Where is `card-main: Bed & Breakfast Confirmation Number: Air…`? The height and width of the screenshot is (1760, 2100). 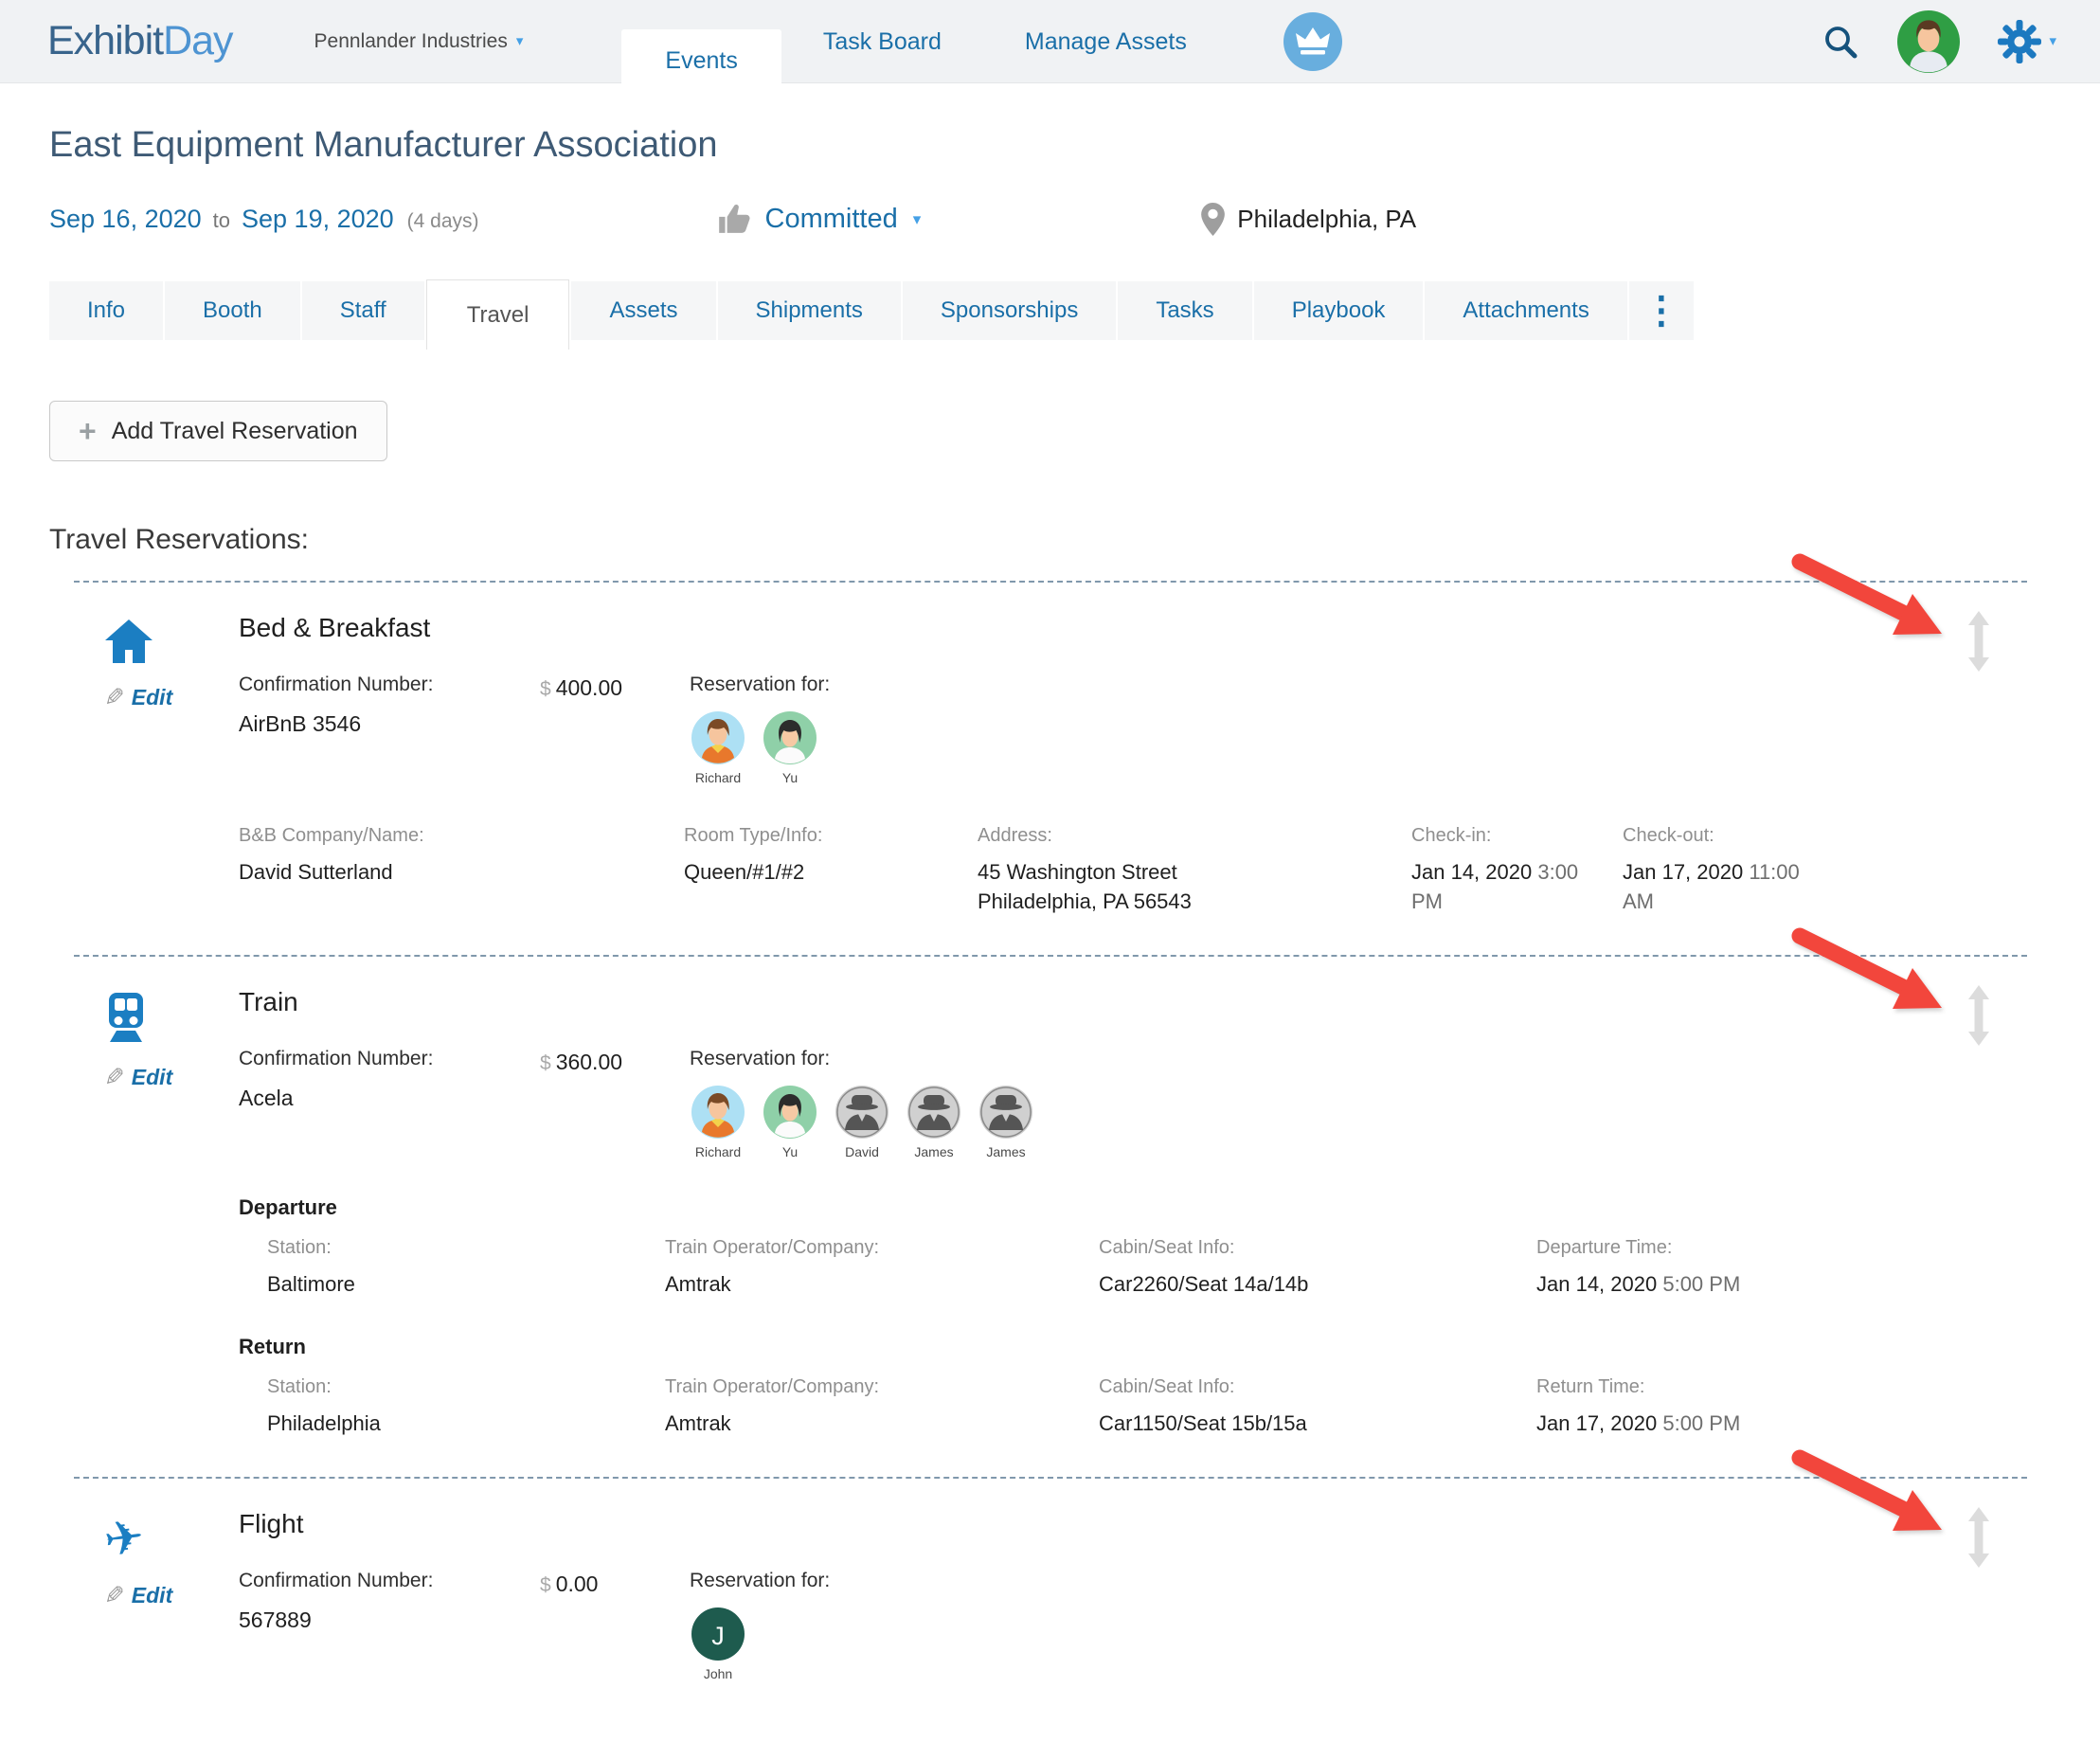
card-main: Bed & Breakfast Confirmation Number: Air… is located at coordinates (1133, 764).